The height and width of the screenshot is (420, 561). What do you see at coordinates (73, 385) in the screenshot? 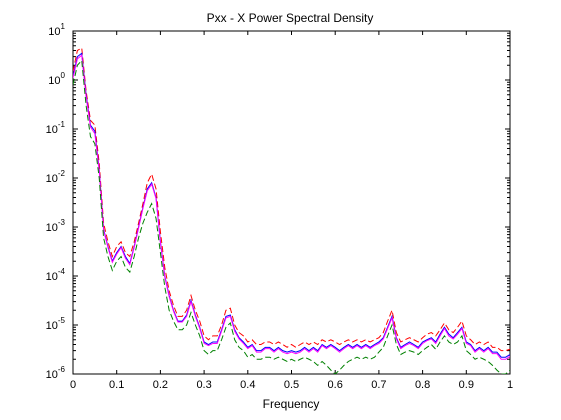
I see `x-tick-label: 0` at bounding box center [73, 385].